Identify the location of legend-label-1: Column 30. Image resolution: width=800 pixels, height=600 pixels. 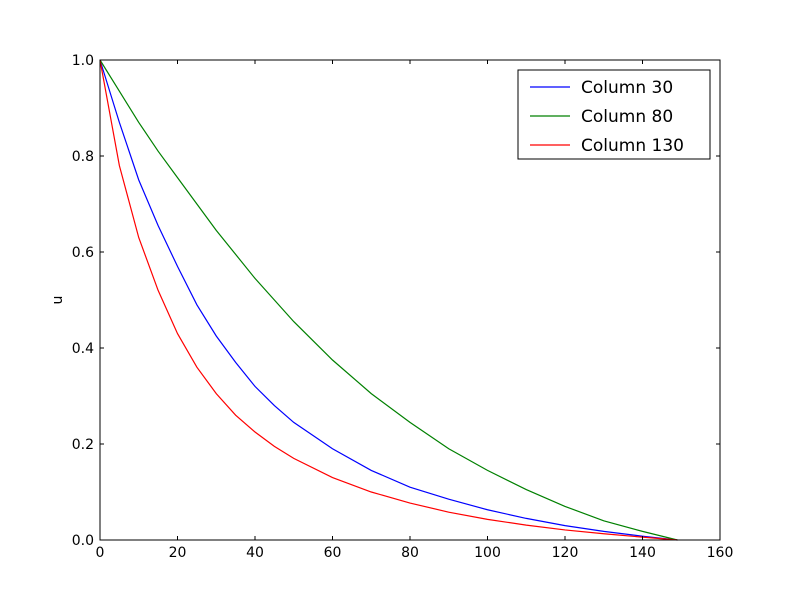
(627, 88).